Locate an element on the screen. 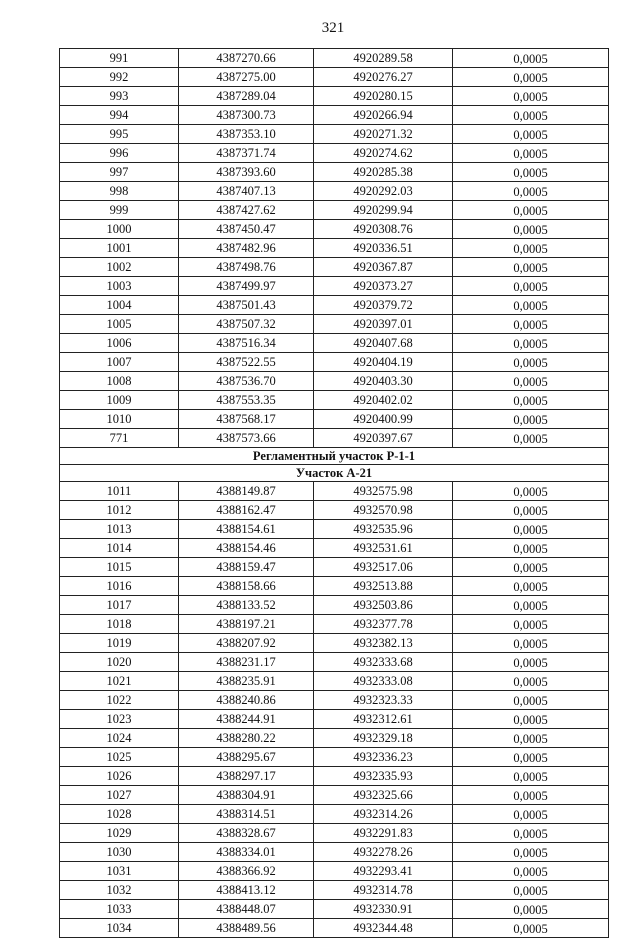 The image size is (640, 938). table-row: 1018 4388197.21 4932377.78 0,0005 is located at coordinates (334, 624).